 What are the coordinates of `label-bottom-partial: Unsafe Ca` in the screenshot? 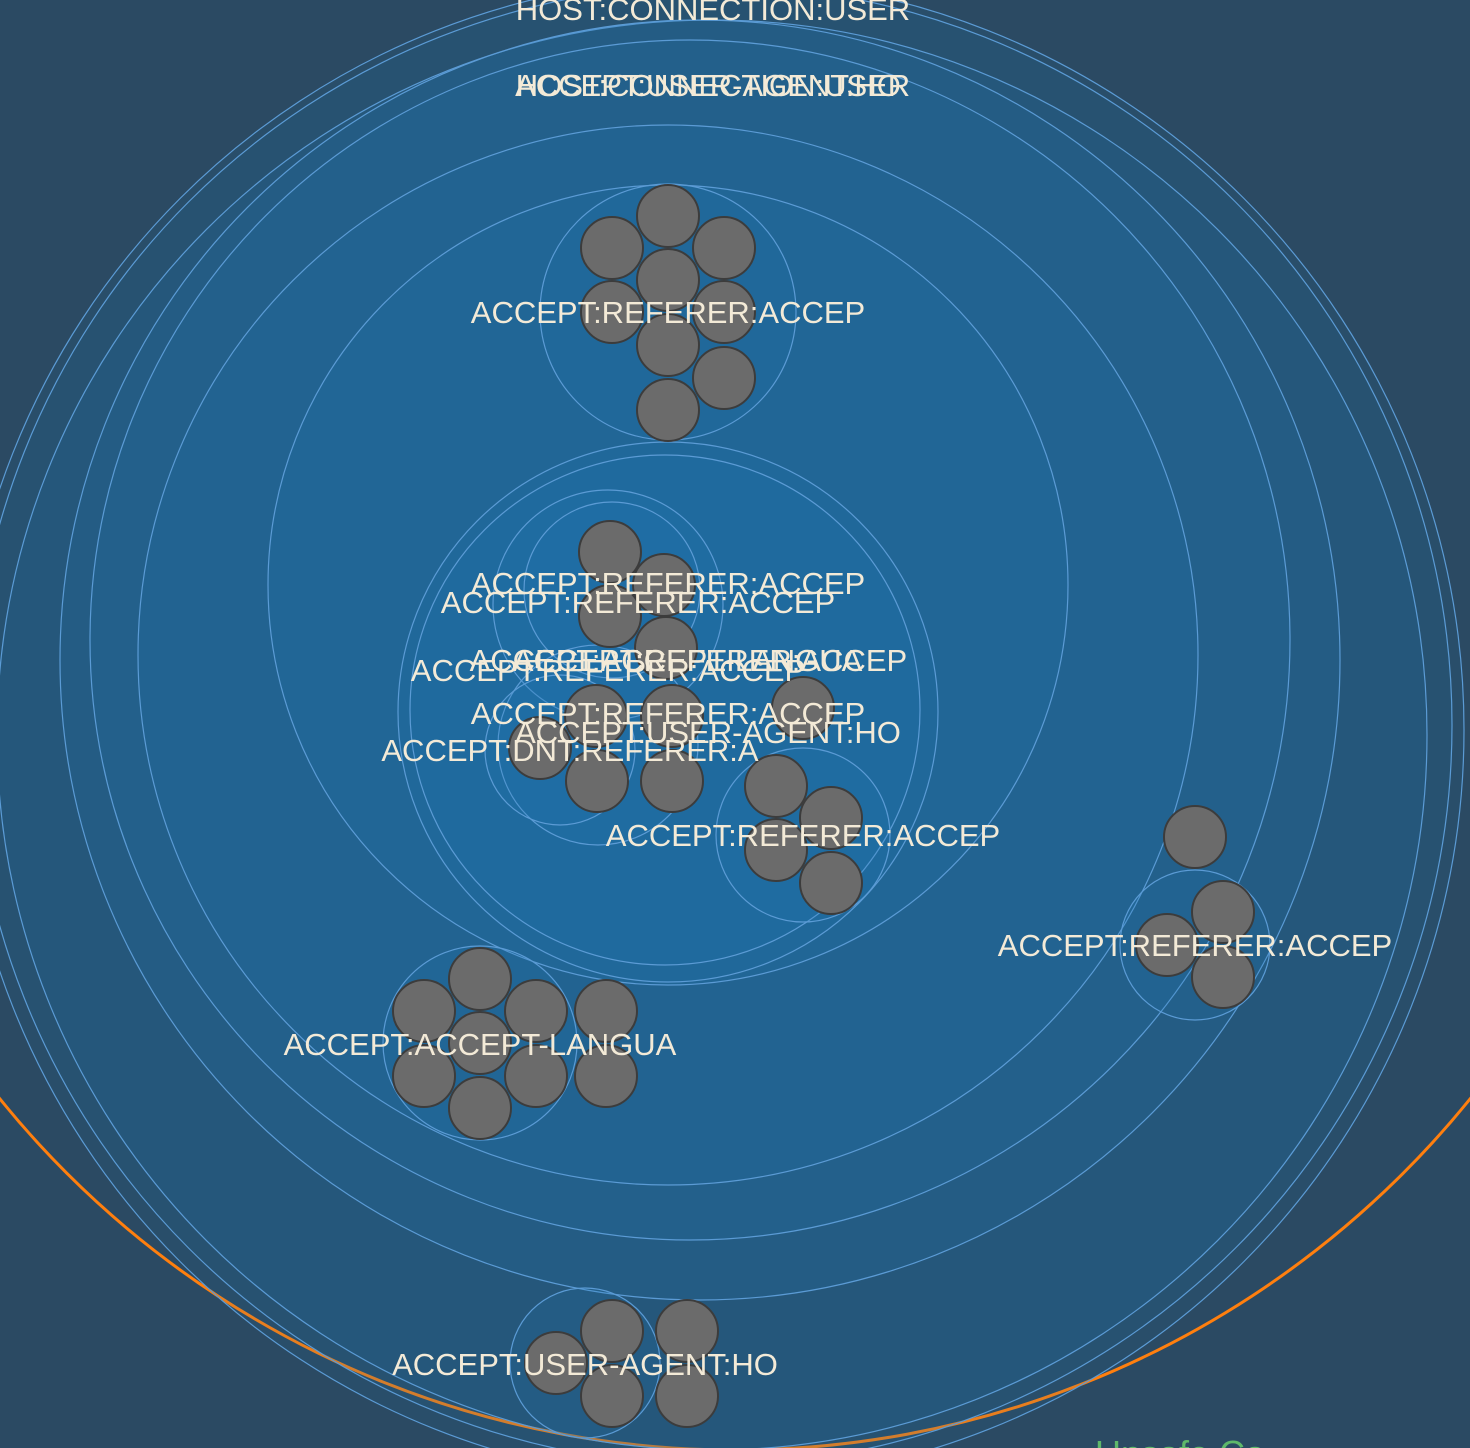 It's located at (1180, 1440).